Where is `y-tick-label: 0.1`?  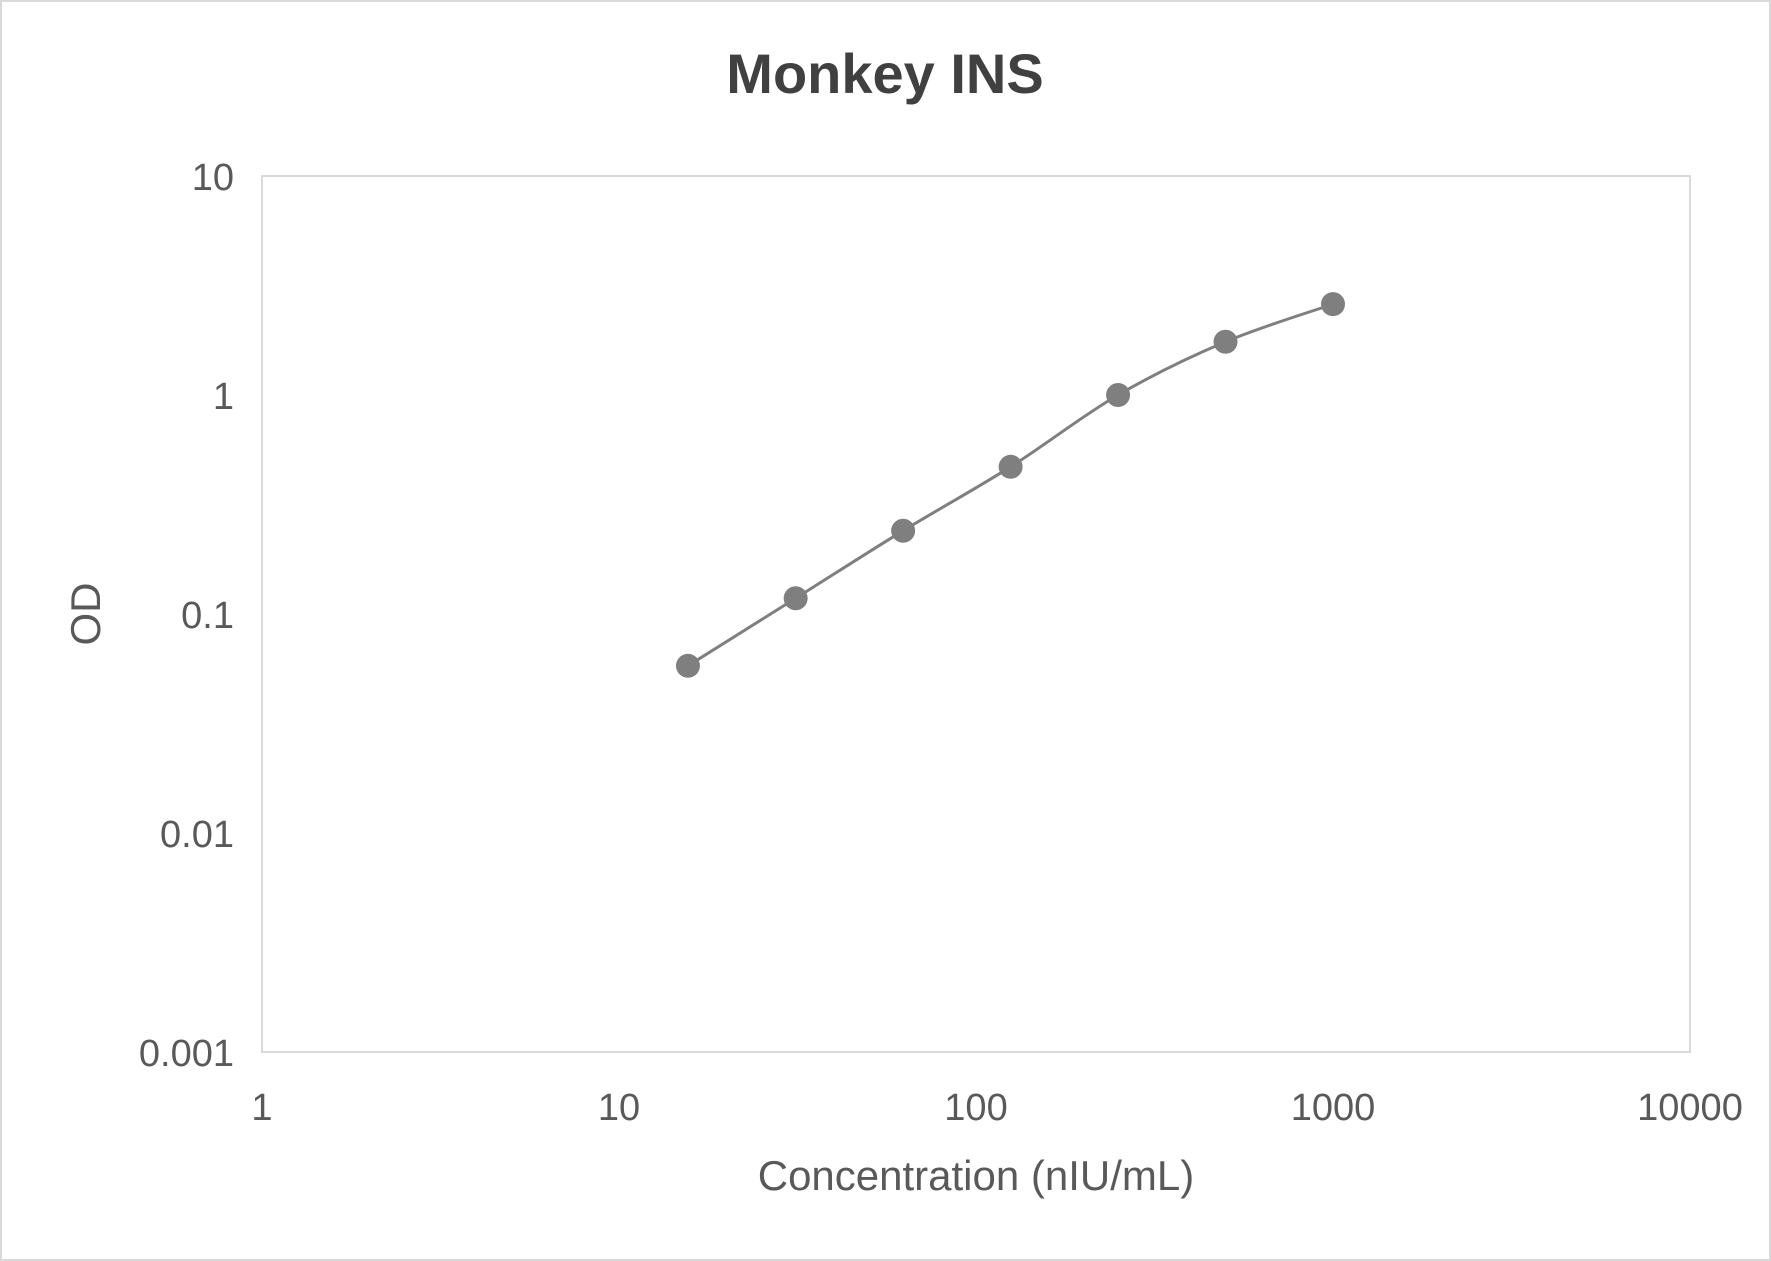
y-tick-label: 0.1 is located at coordinates (207, 616).